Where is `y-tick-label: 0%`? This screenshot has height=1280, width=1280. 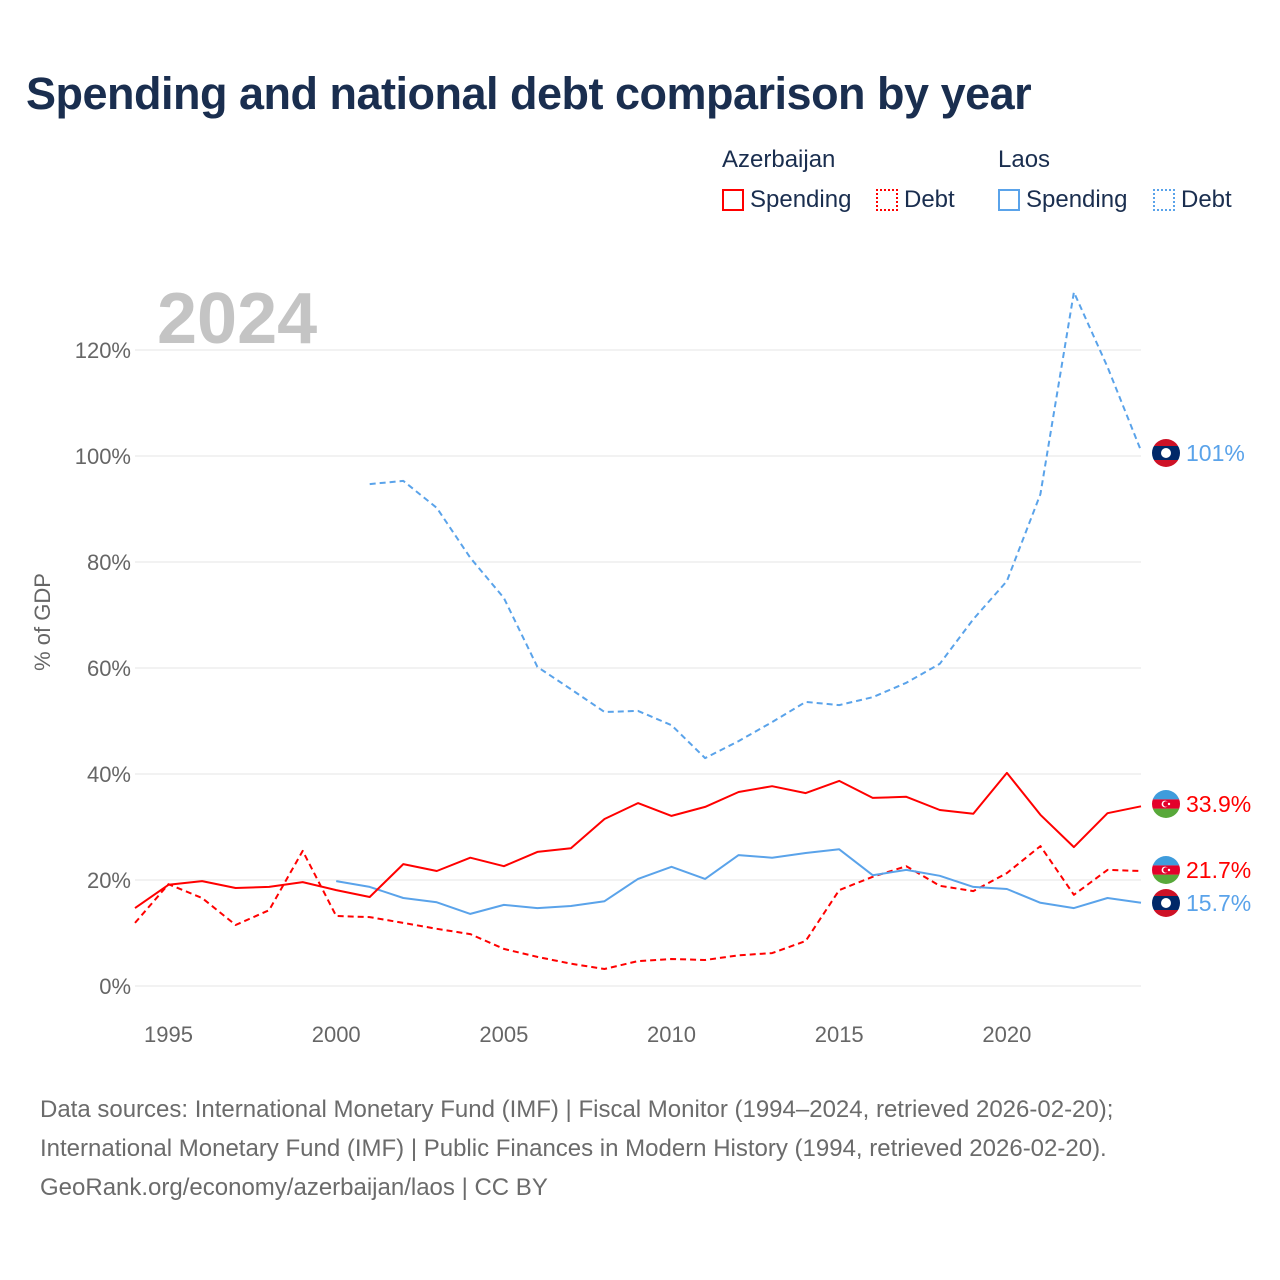 y-tick-label: 0% is located at coordinates (115, 986).